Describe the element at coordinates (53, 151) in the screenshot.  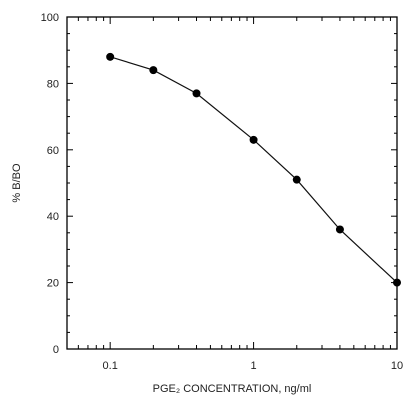
I see `y-tick-label: 60` at that location.